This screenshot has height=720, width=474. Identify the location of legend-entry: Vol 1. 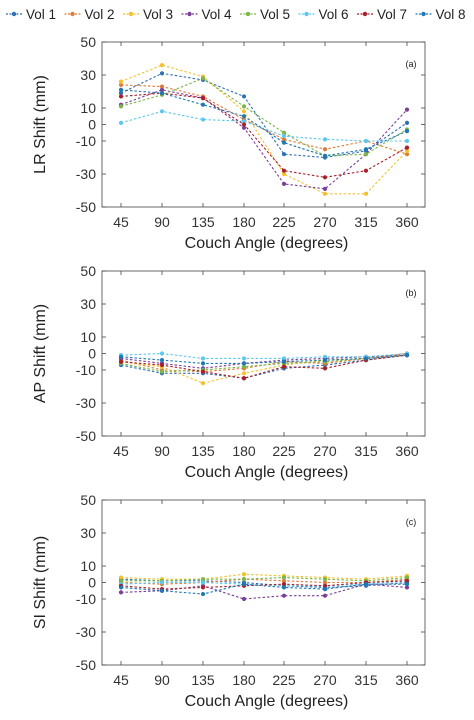
(31, 14).